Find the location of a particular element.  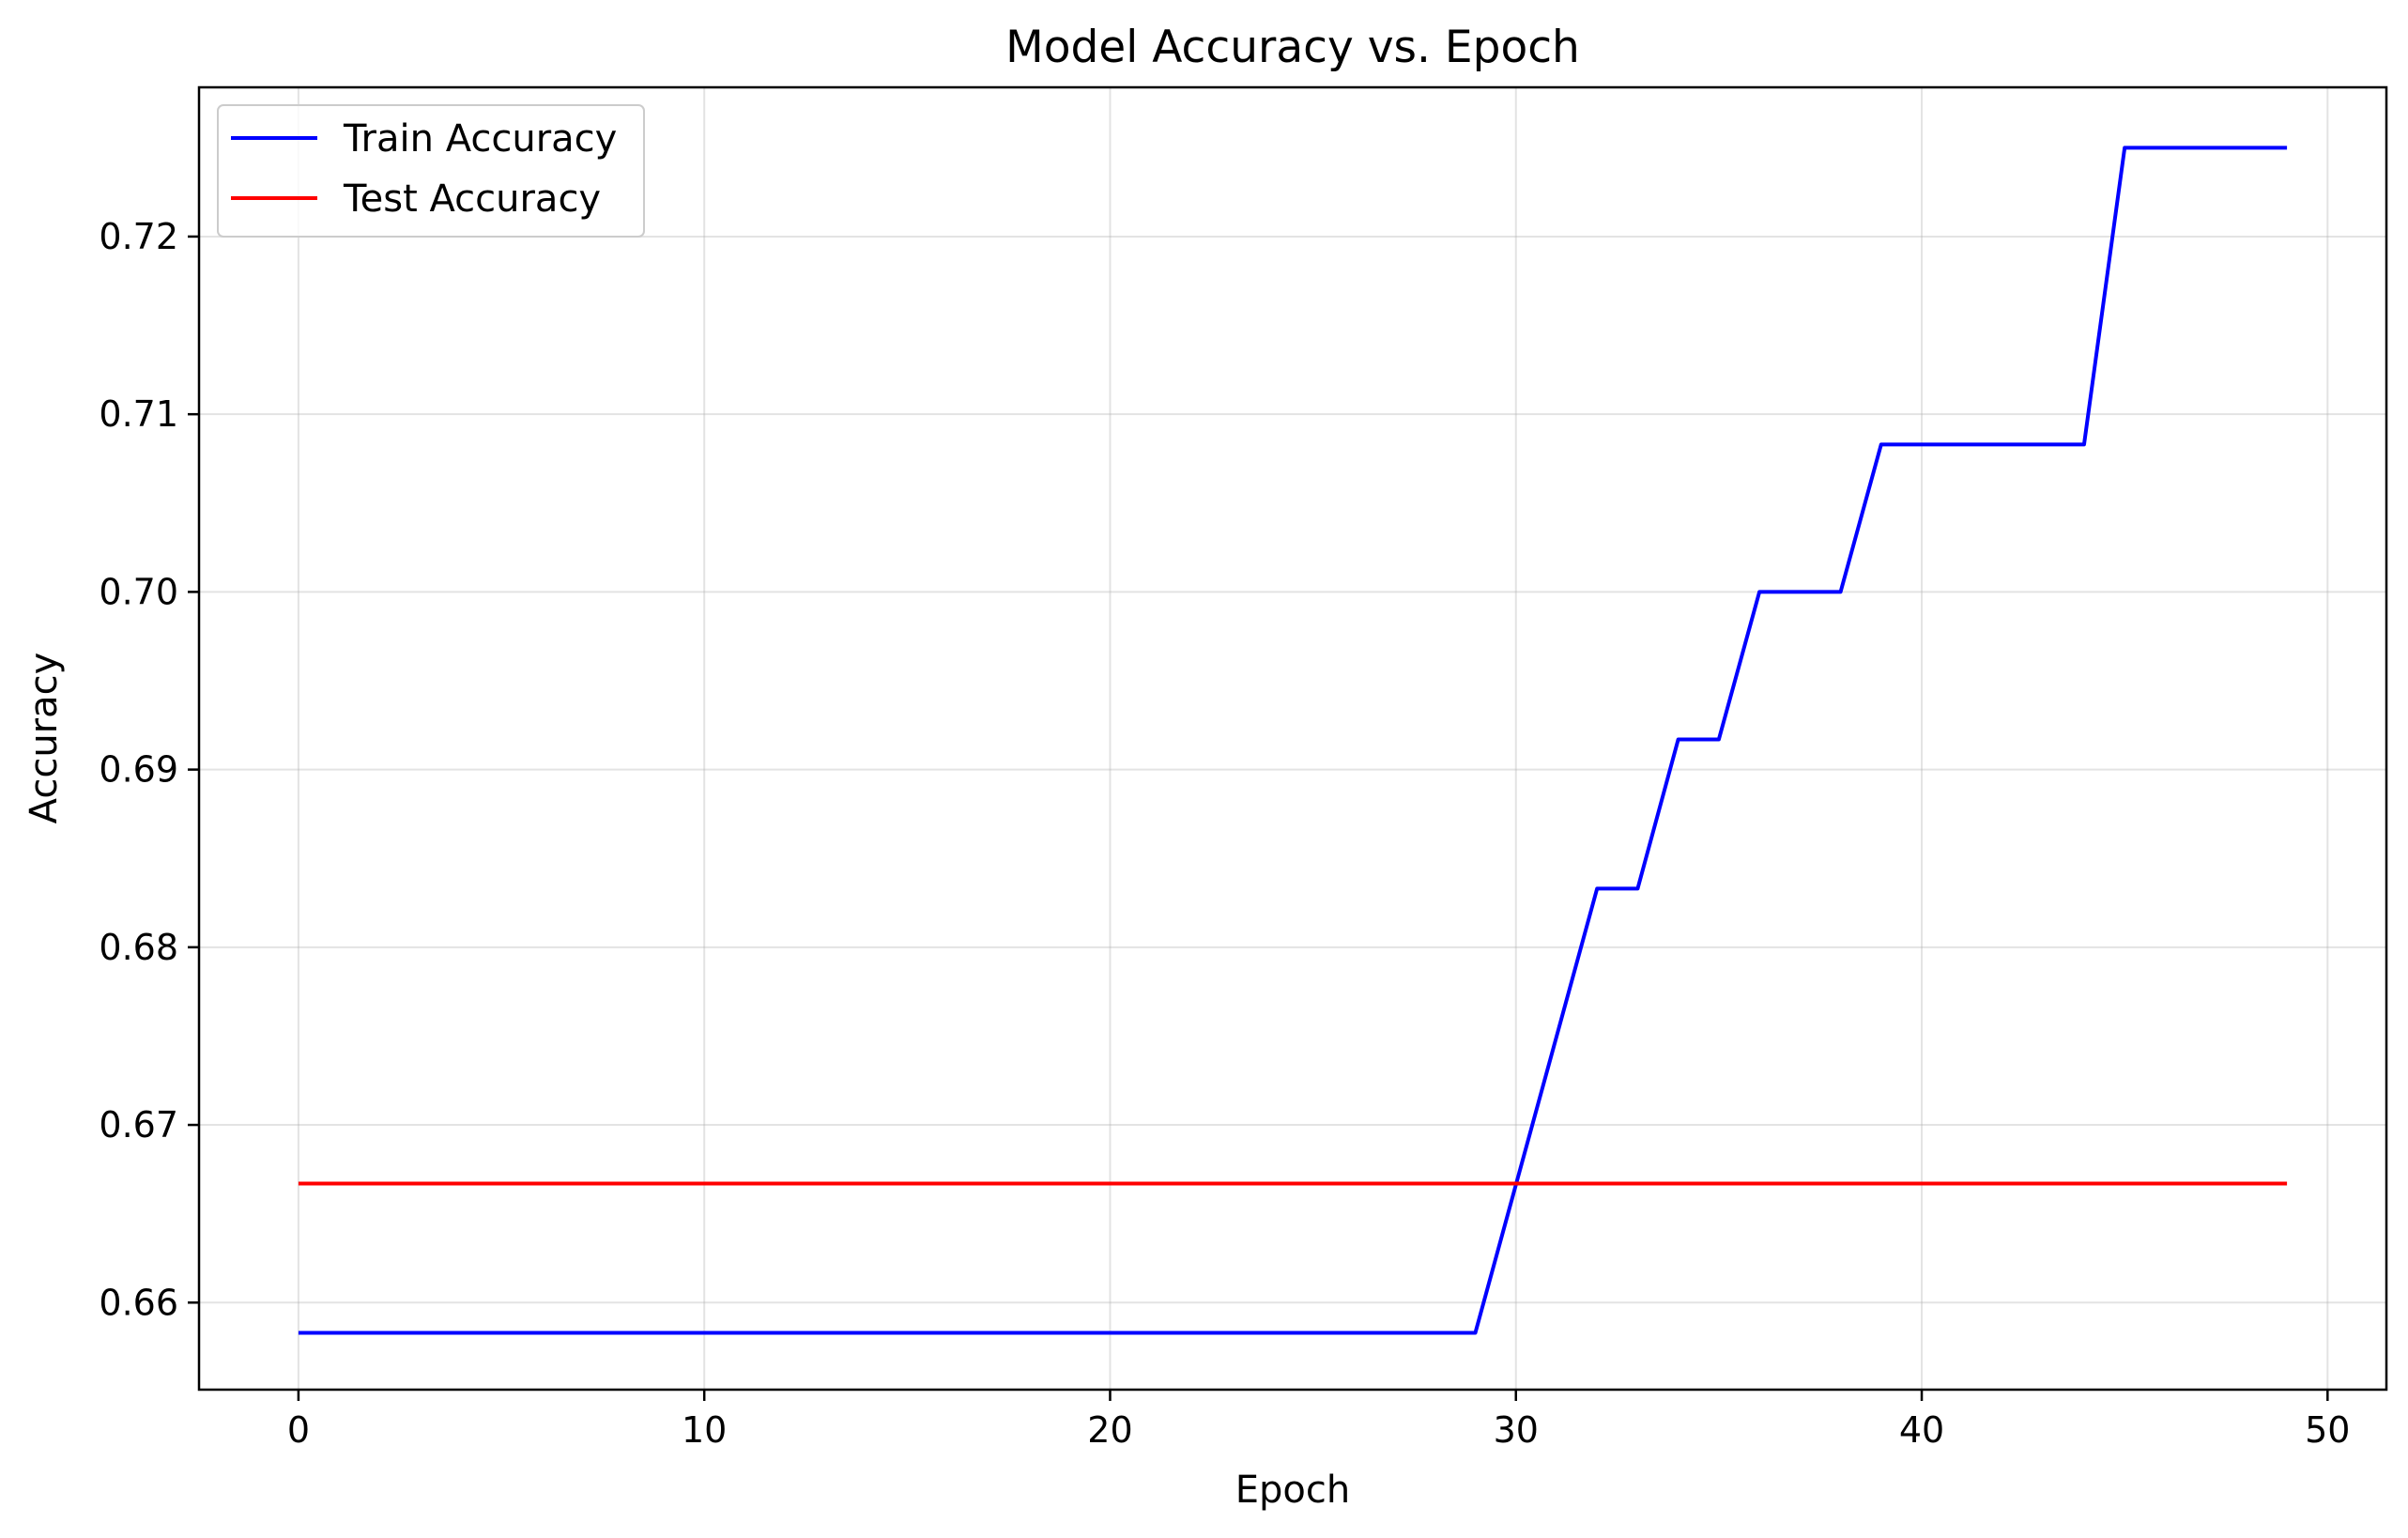

y-tick-label: 0.71 is located at coordinates (138, 414).